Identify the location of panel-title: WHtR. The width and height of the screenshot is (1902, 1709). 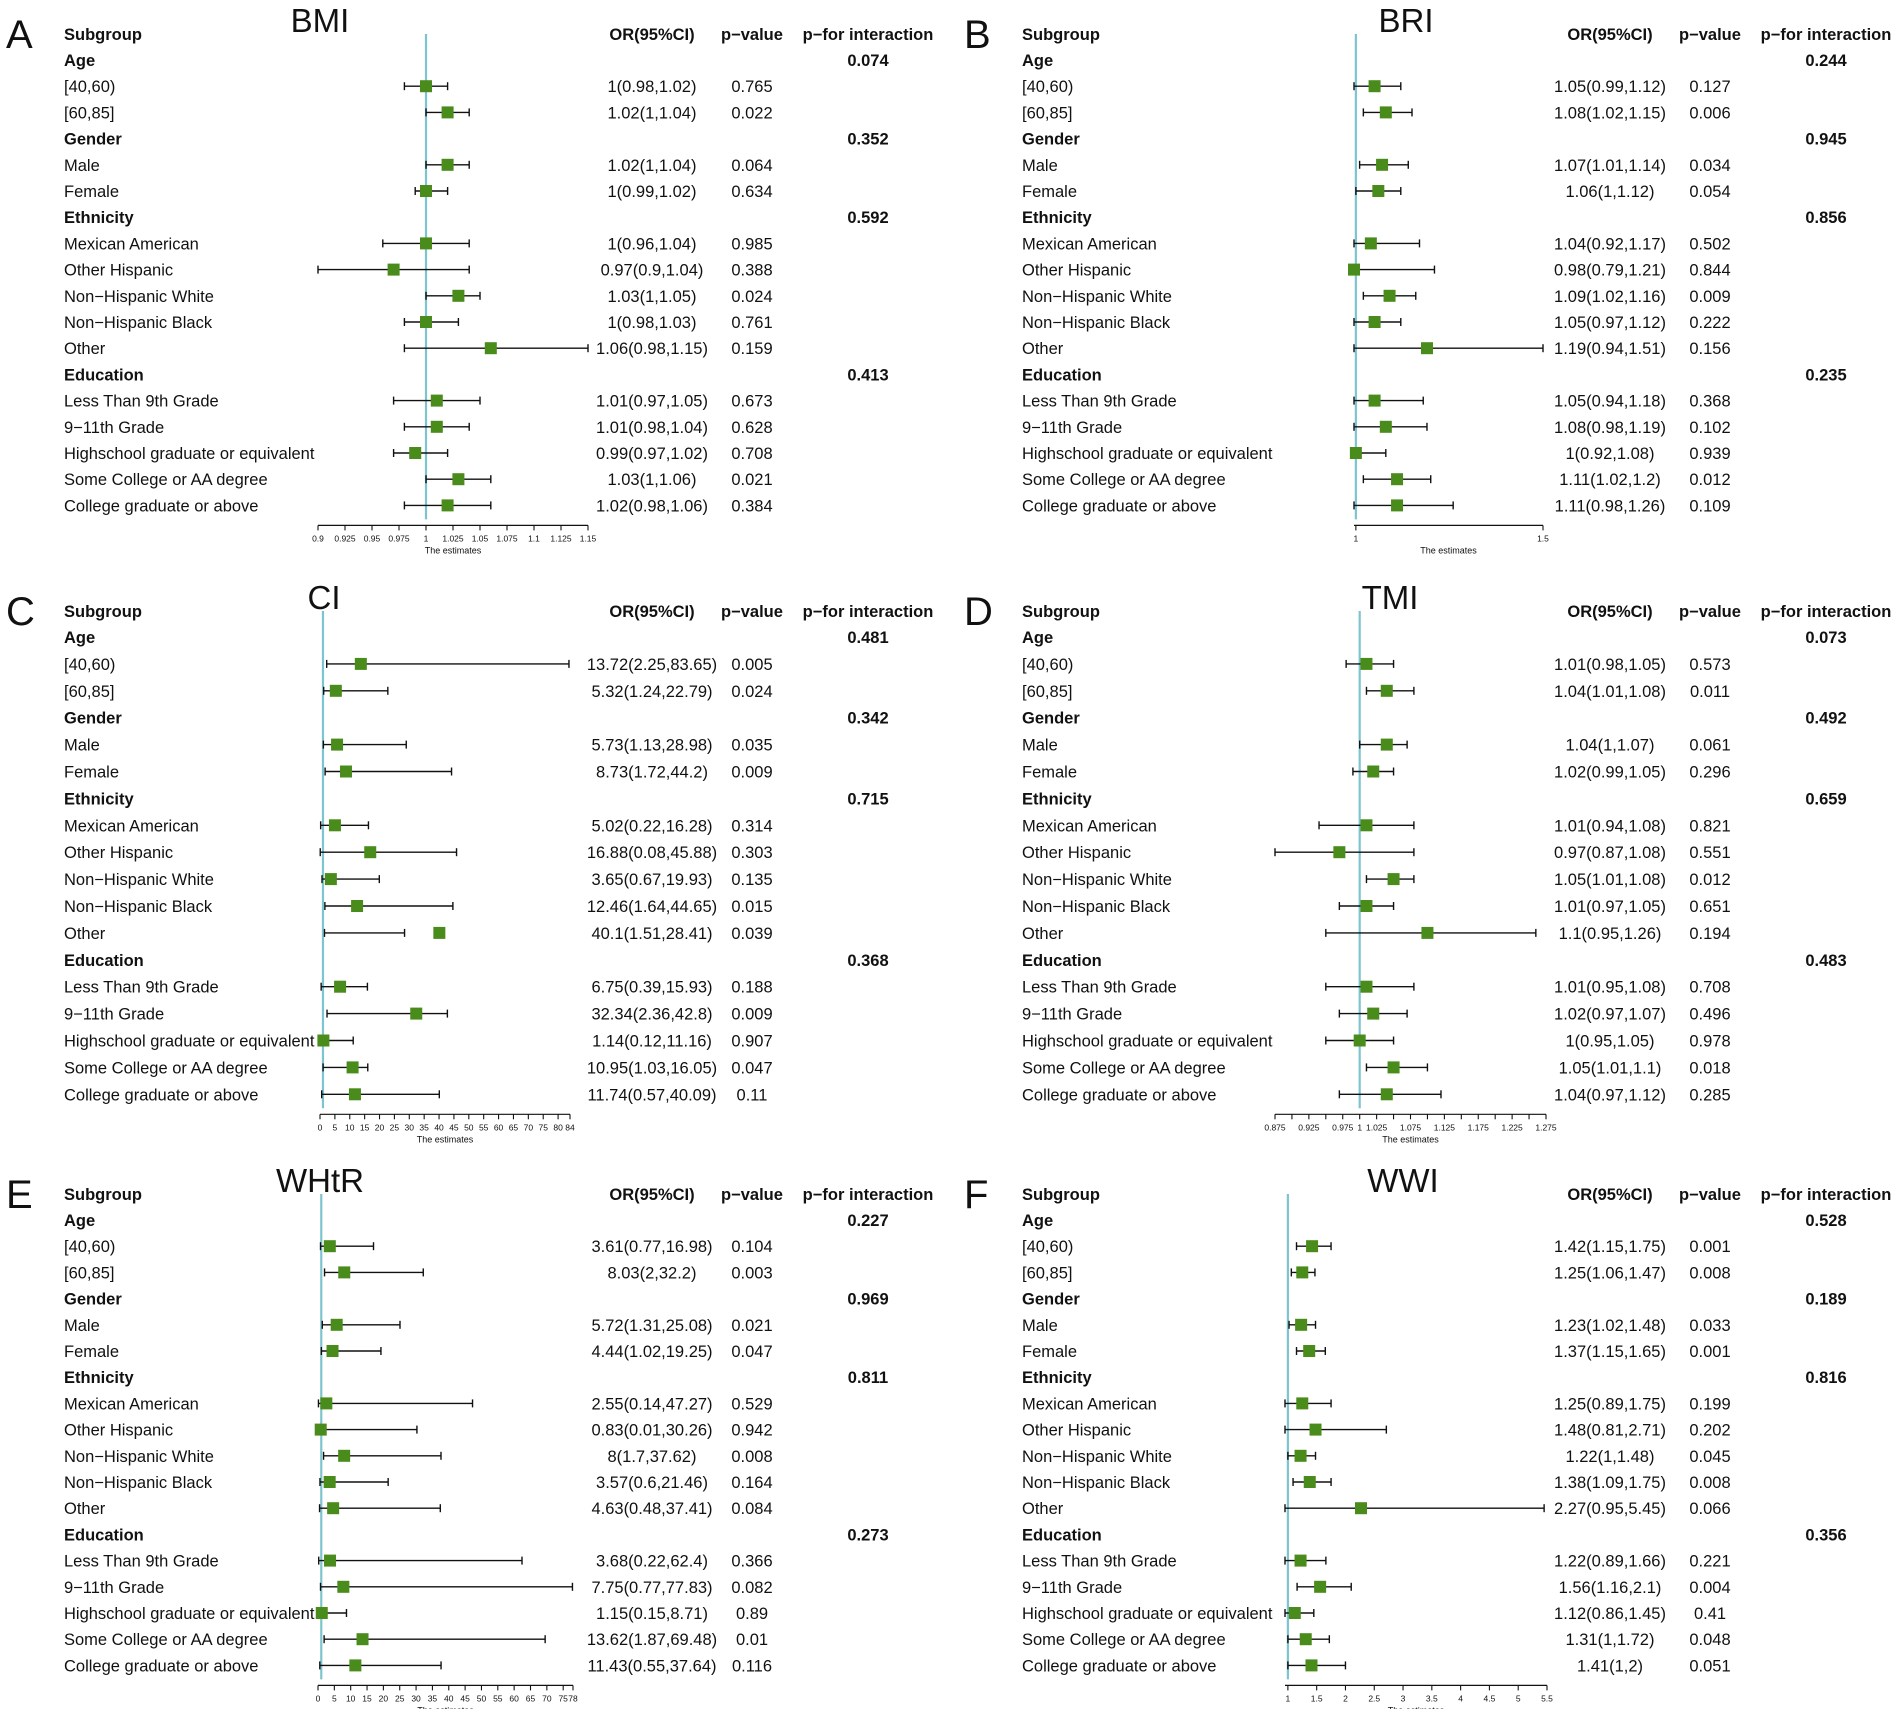
(320, 1180).